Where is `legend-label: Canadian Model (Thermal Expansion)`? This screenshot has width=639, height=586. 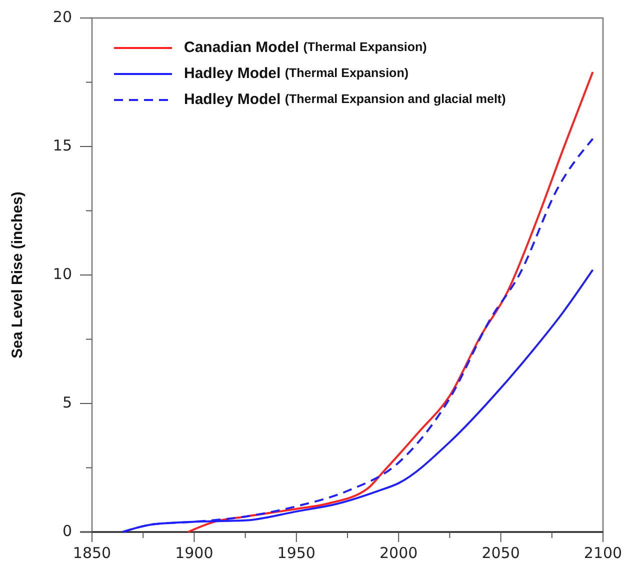 legend-label: Canadian Model (Thermal Expansion) is located at coordinates (305, 47).